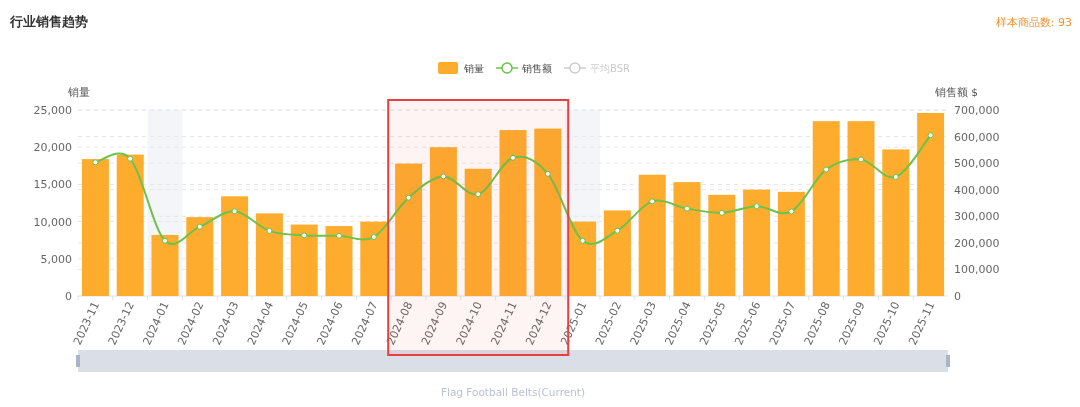  Describe the element at coordinates (52, 222) in the screenshot. I see `y-tick-label: 10,000` at that location.